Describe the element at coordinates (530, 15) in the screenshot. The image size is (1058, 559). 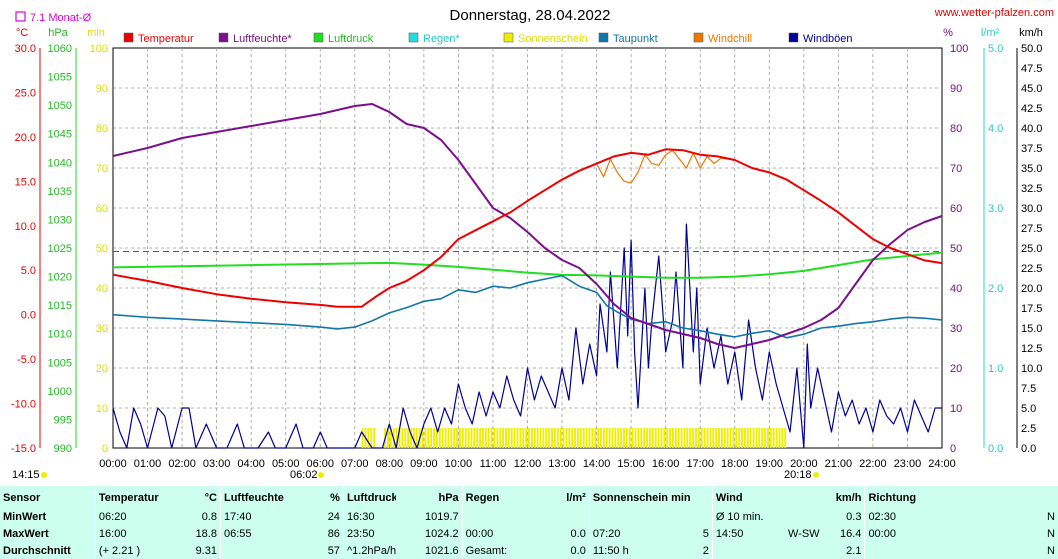
I see `chart-title: Donnerstag, 28.04.2022` at that location.